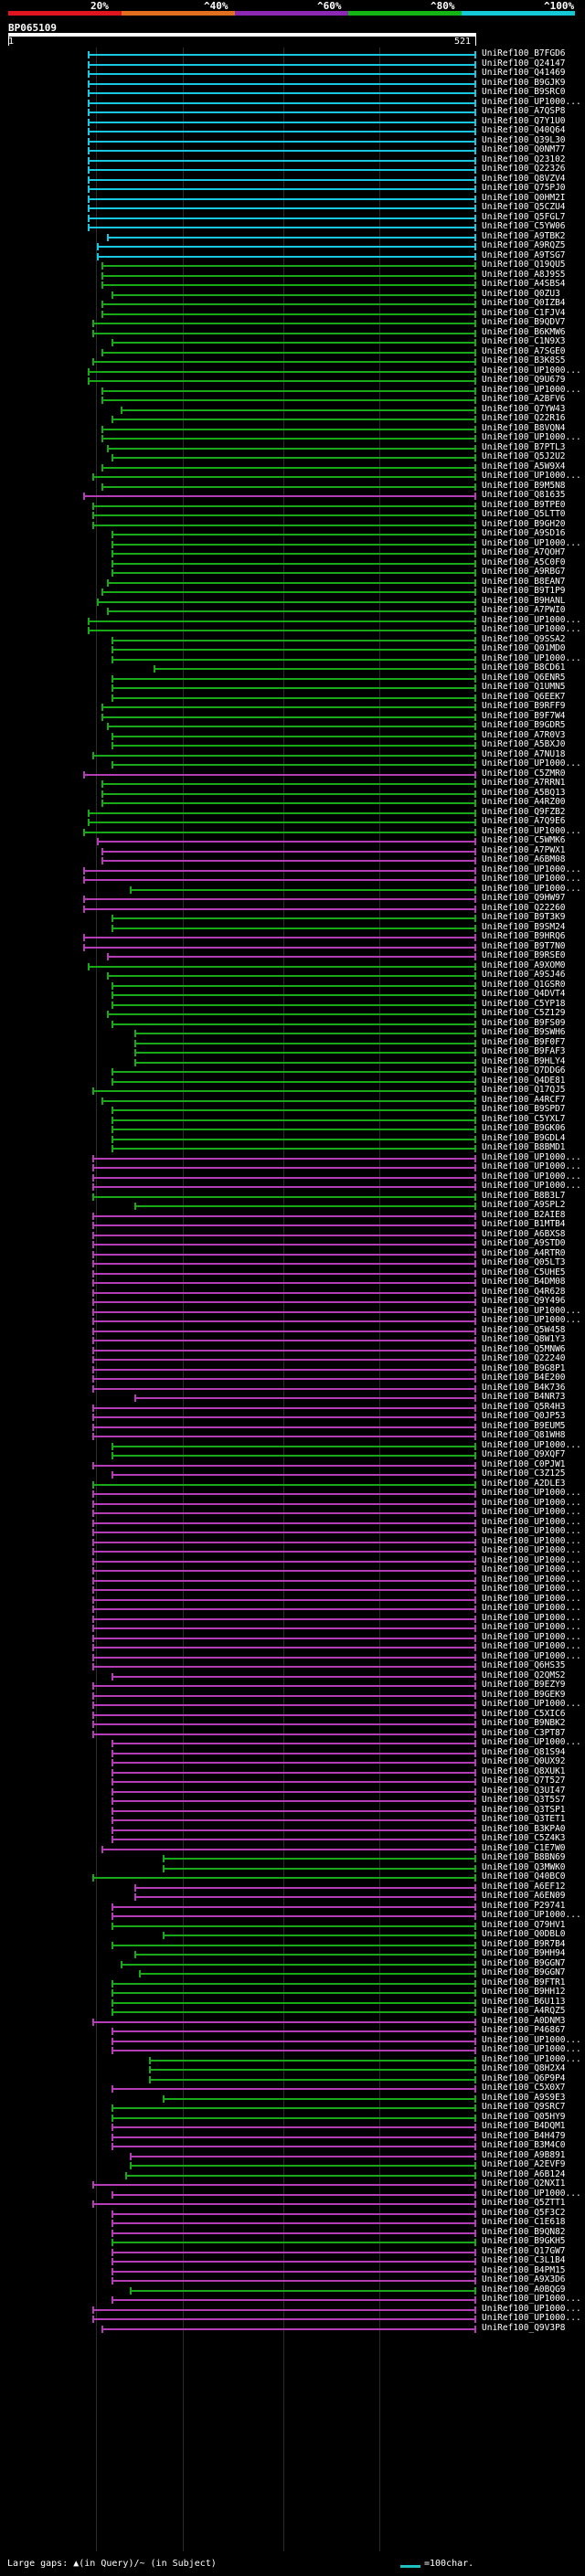  I want to click on hit-label-link: UniRef100_C5Z4K3, so click(524, 1838).